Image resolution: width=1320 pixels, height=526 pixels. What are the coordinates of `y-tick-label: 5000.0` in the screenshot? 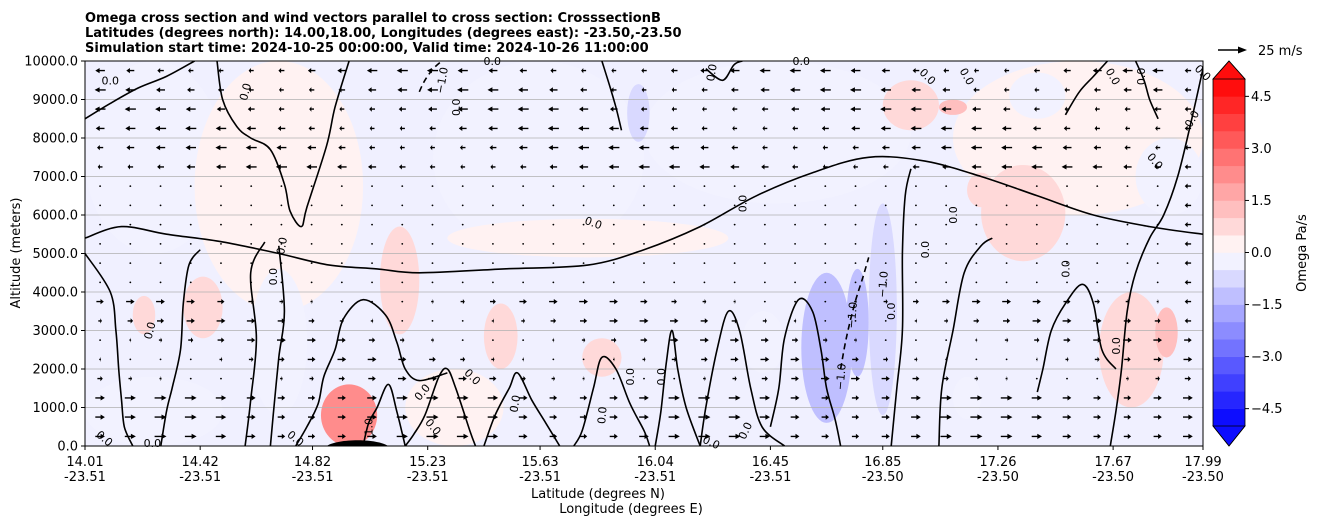 It's located at (56, 254).